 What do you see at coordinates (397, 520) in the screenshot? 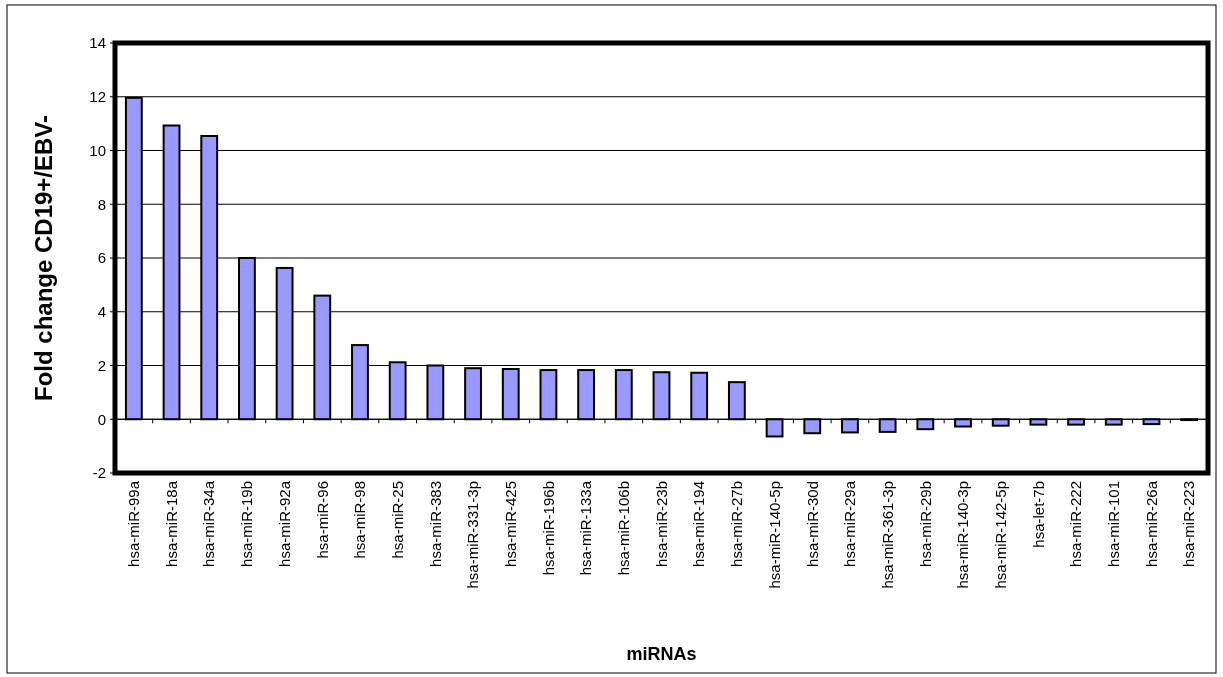
I see `x-tick-label: hsa-miR-25` at bounding box center [397, 520].